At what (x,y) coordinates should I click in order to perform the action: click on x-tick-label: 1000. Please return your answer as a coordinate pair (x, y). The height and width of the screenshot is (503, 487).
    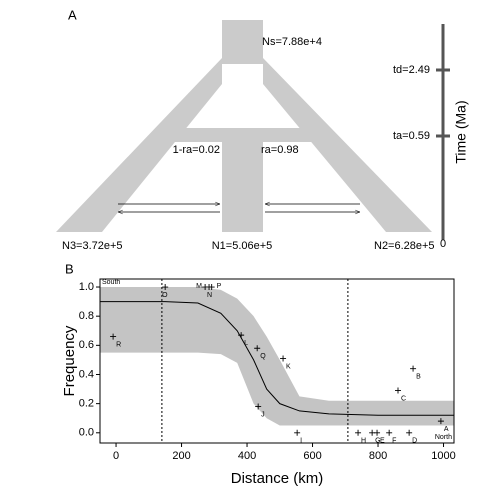
    Looking at the image, I should click on (443, 456).